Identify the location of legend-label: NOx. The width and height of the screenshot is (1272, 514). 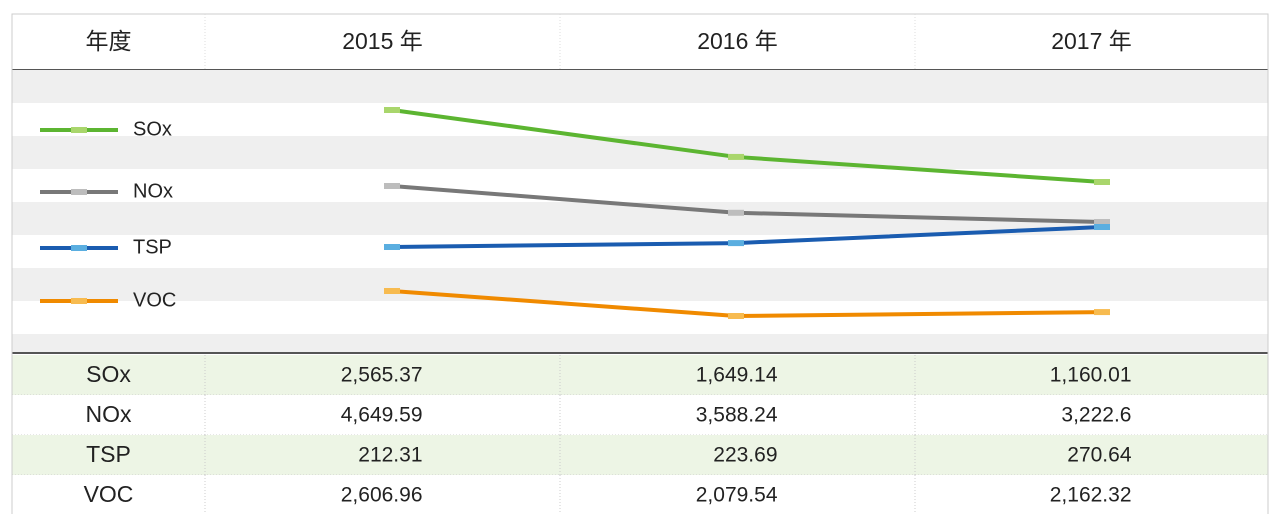
(153, 191).